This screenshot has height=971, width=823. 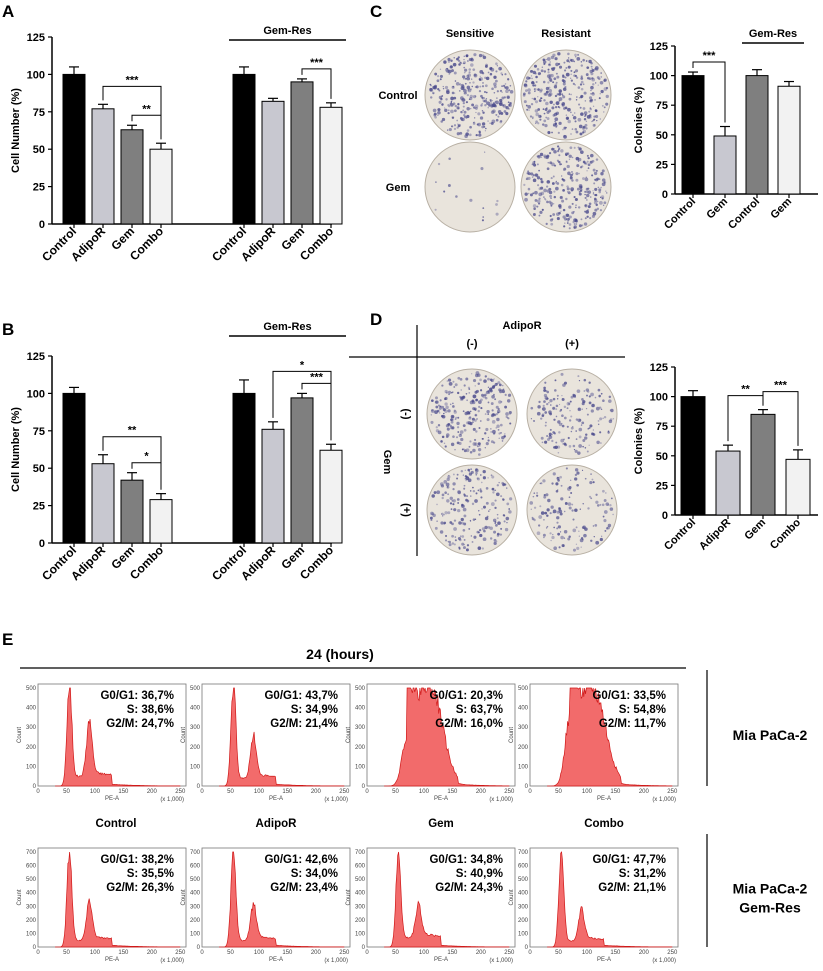 What do you see at coordinates (146, 109) in the screenshot?
I see `significance-label: **` at bounding box center [146, 109].